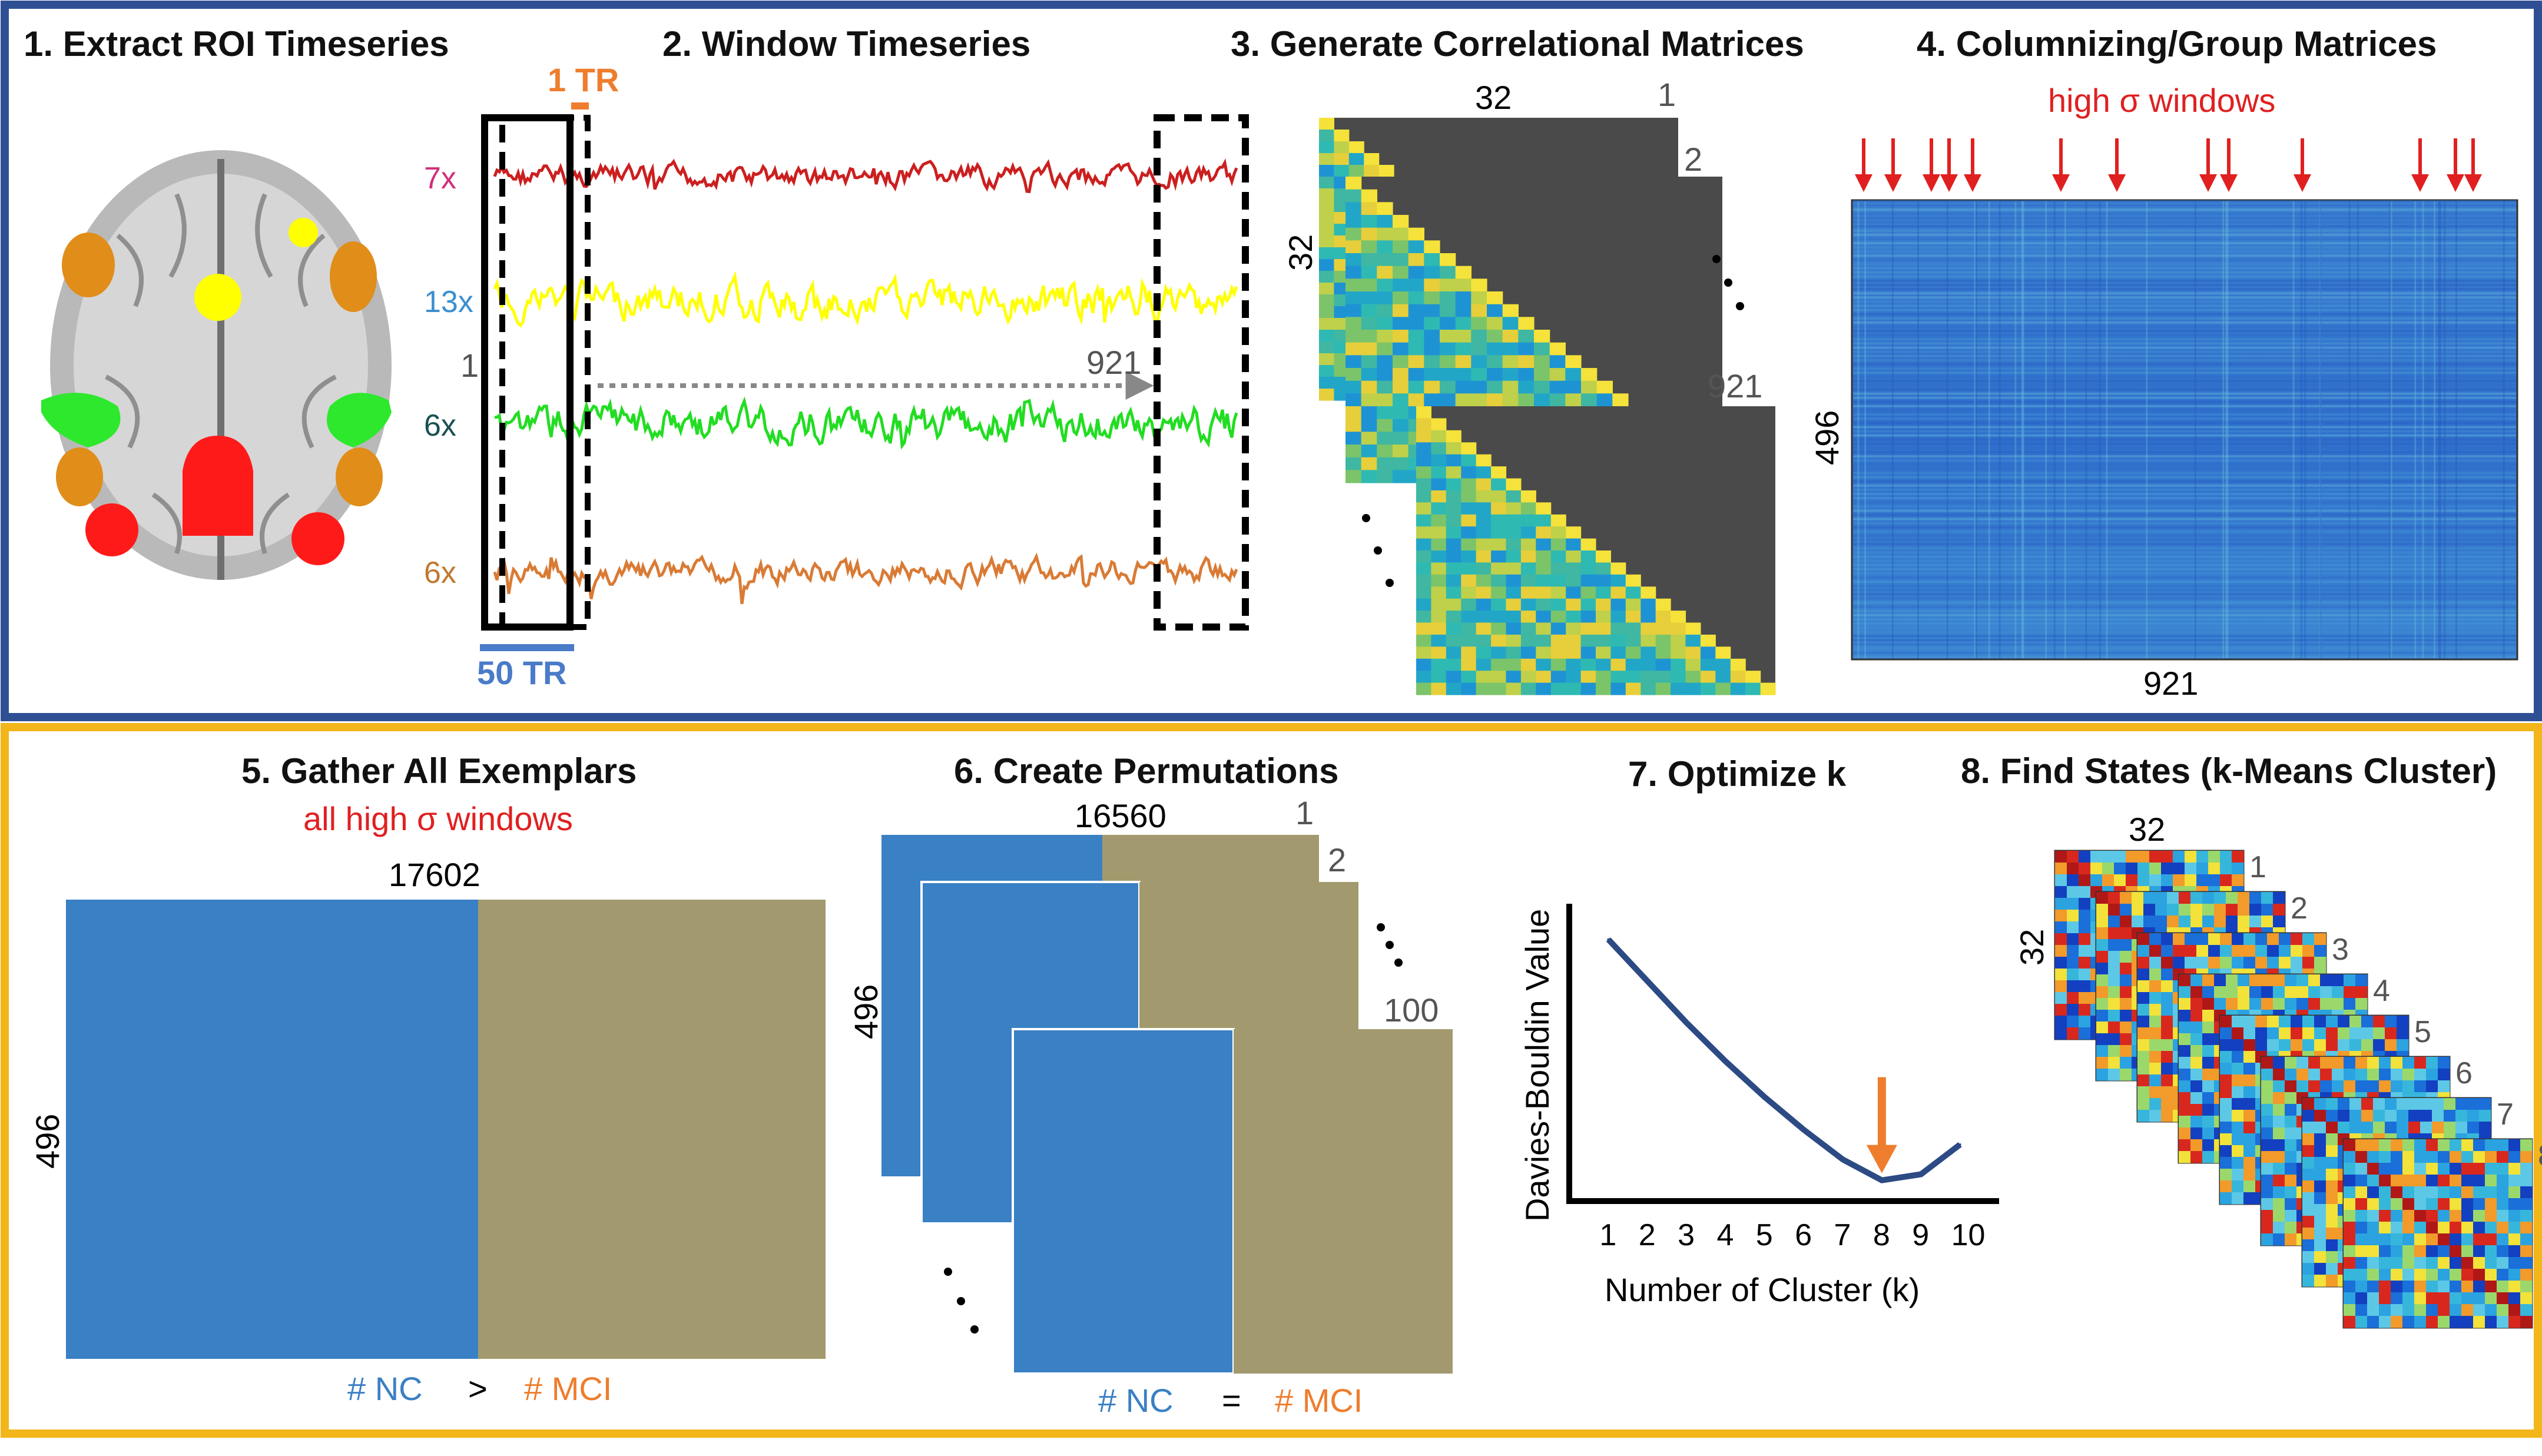 The width and height of the screenshot is (2542, 1456). Describe the element at coordinates (236, 44) in the screenshot. I see `step1-title: 1. Extract ROI Timeseries` at that location.